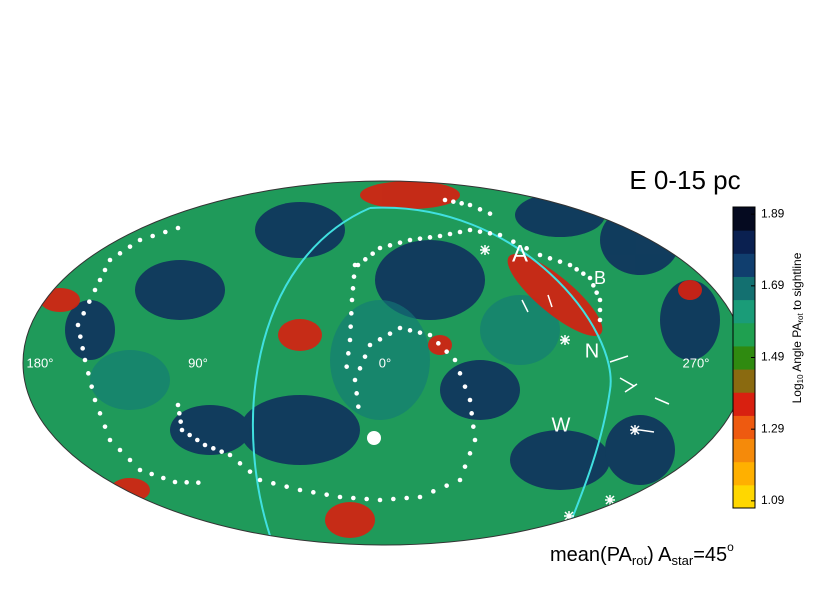 This screenshot has width=830, height=598. What do you see at coordinates (684, 180) in the screenshot?
I see `title: E 0-15 pc` at bounding box center [684, 180].